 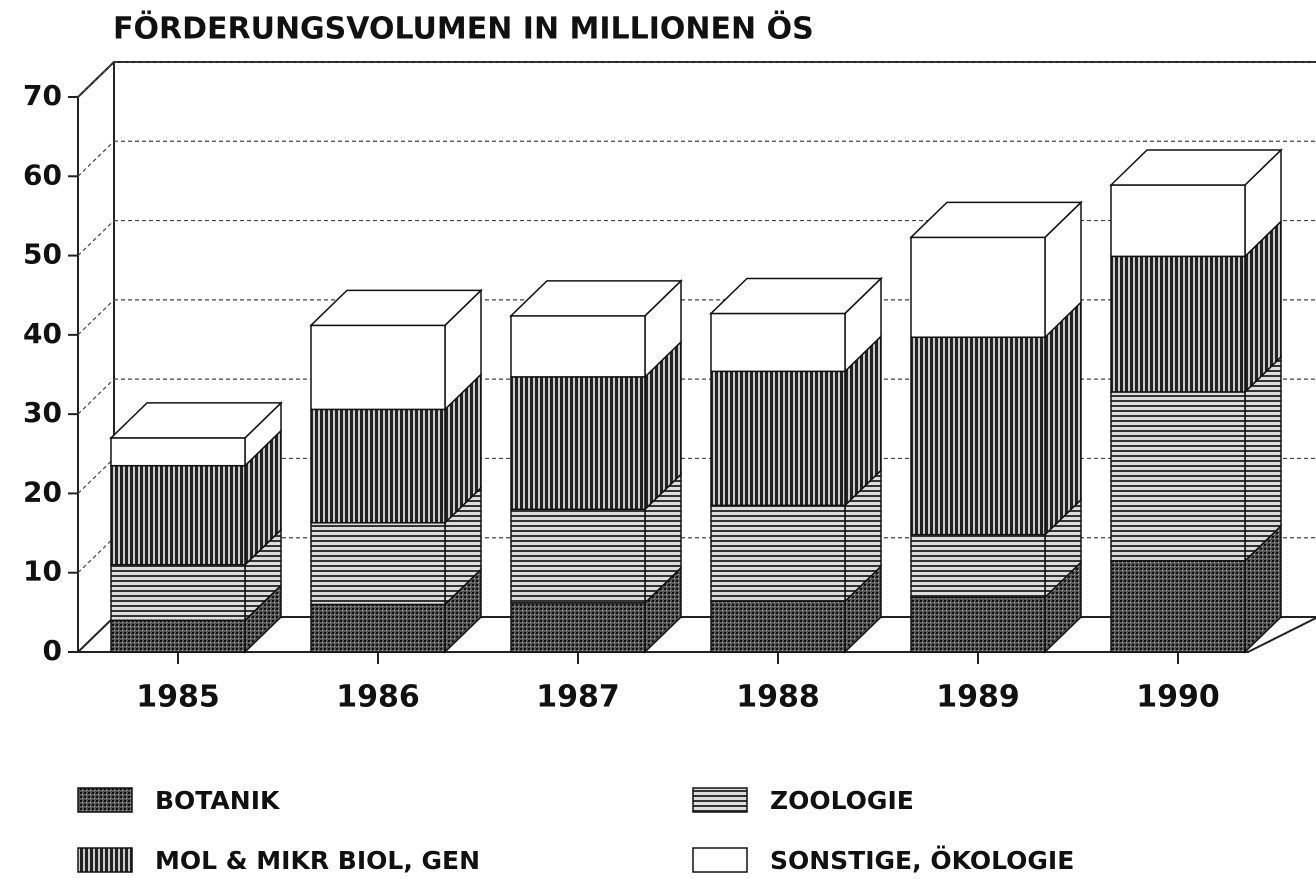 I want to click on x-tick-label: 1988, so click(x=778, y=697).